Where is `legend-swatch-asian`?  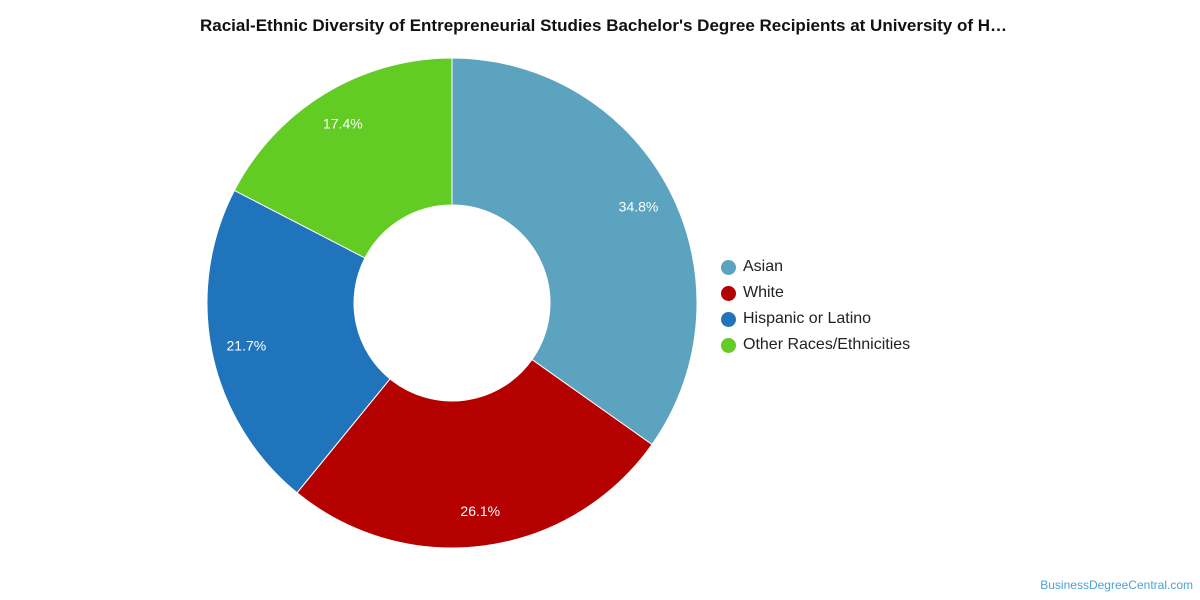 legend-swatch-asian is located at coordinates (728, 267).